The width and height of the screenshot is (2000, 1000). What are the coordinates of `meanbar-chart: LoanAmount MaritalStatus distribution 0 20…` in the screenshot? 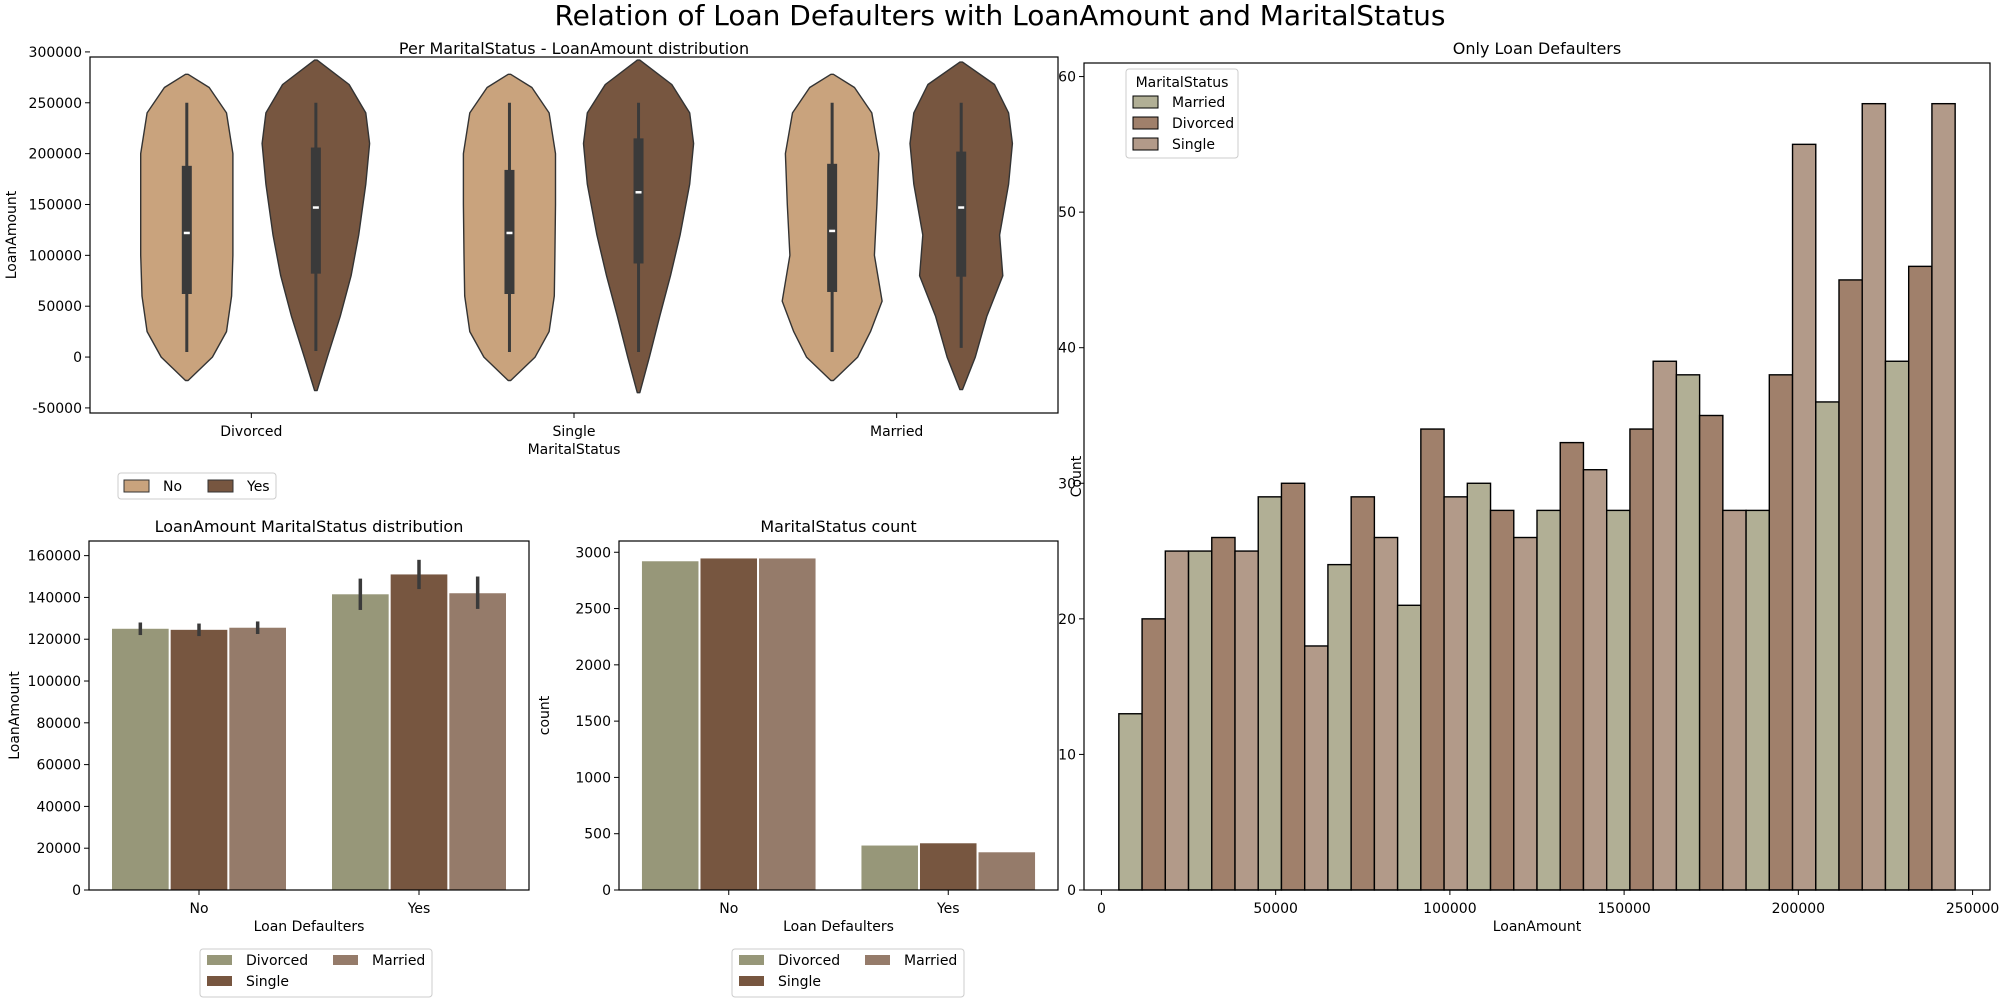 It's located at (268, 757).